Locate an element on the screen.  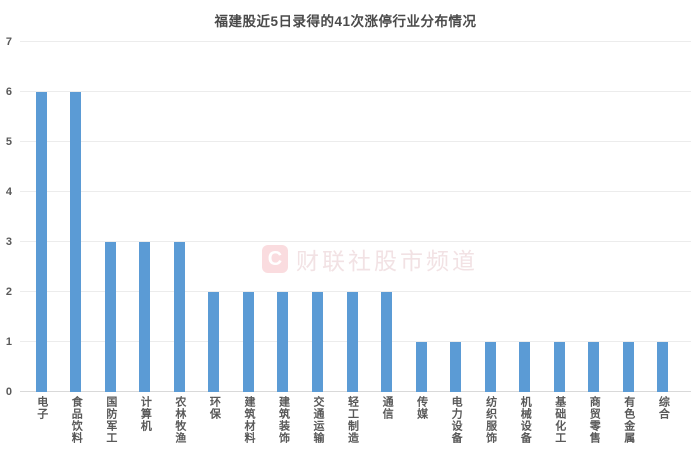
x-axis-category-label: 计算机 is located at coordinates (145, 414).